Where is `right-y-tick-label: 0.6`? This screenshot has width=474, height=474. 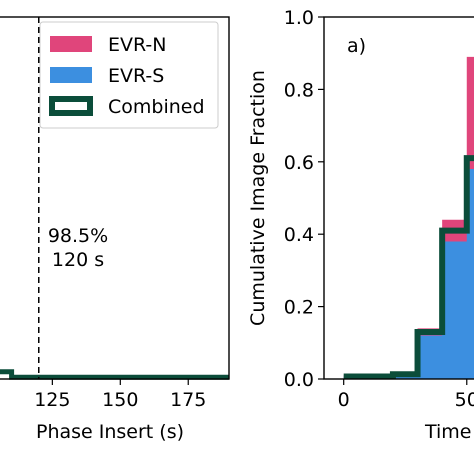
right-y-tick-label: 0.6 is located at coordinates (299, 163).